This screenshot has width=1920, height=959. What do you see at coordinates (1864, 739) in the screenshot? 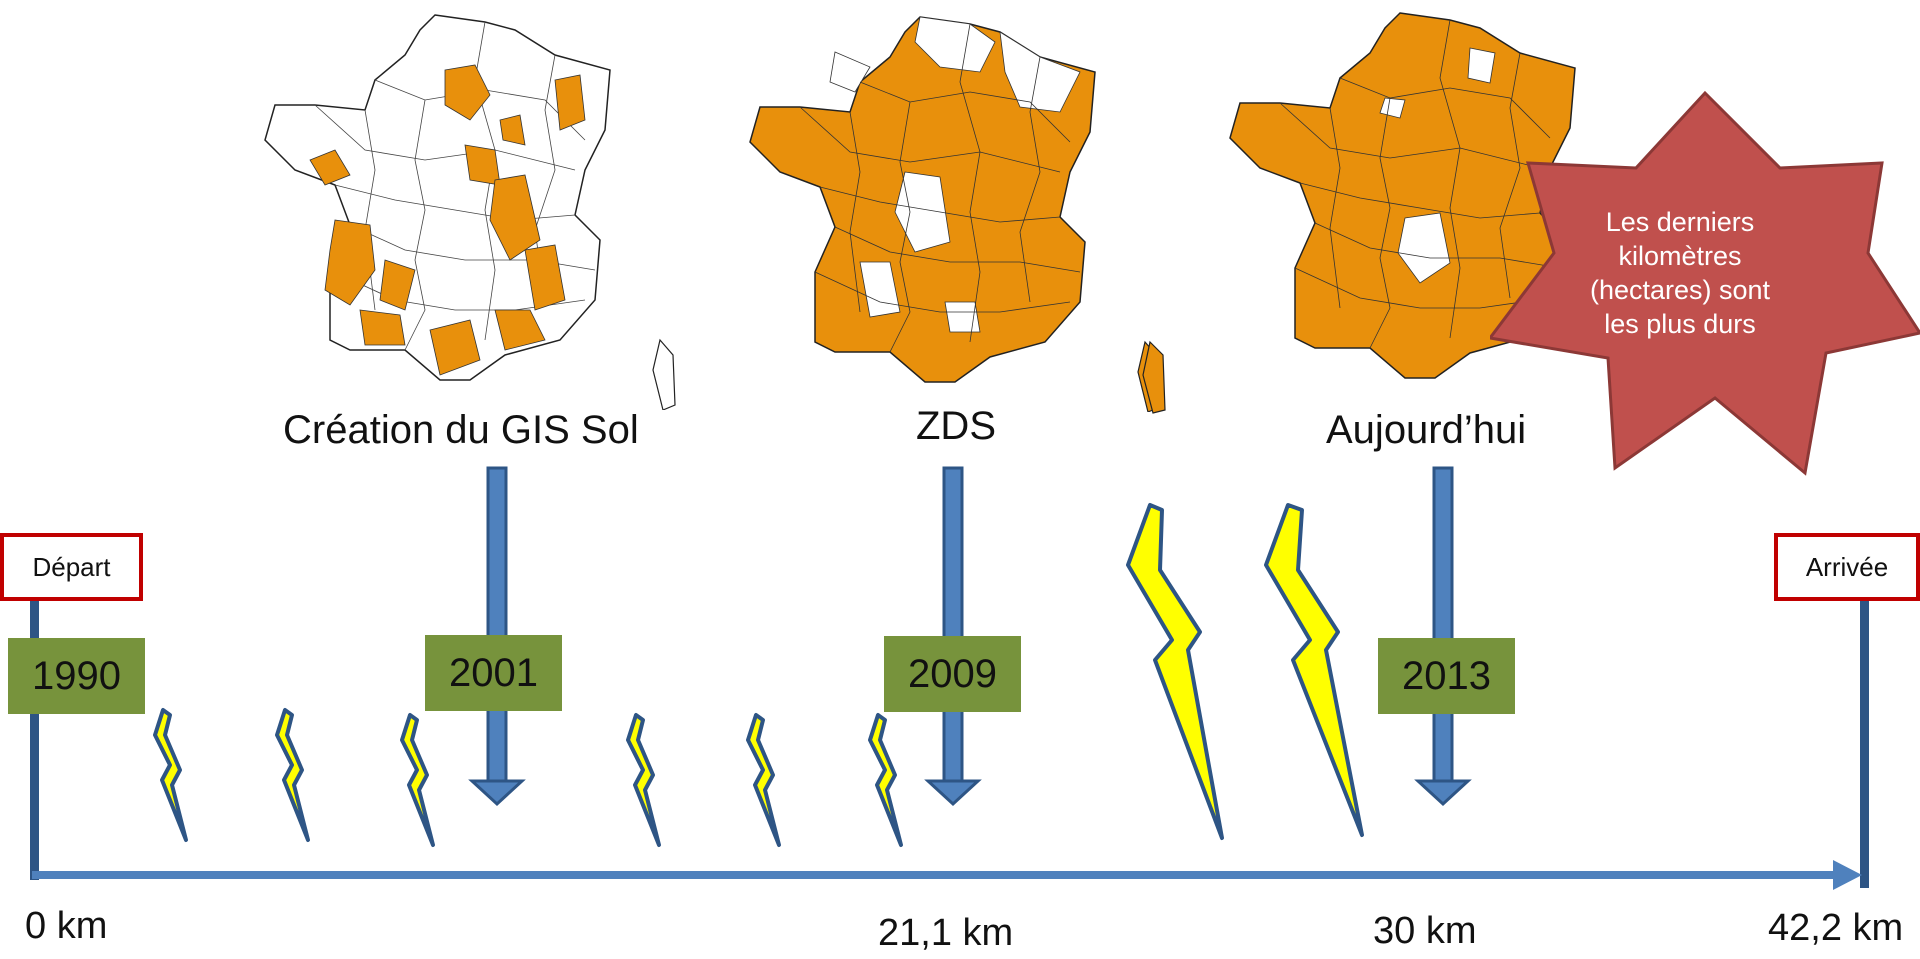
I see `finish-post` at bounding box center [1864, 739].